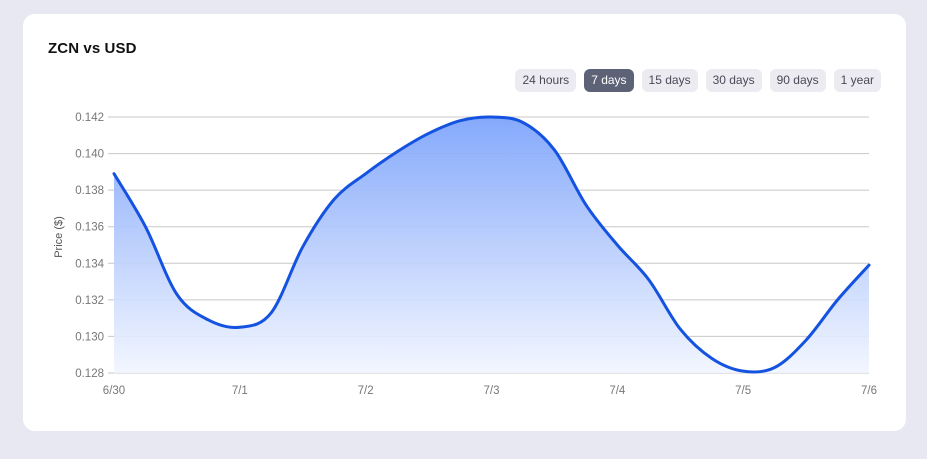 The height and width of the screenshot is (459, 927). What do you see at coordinates (857, 80) in the screenshot?
I see `range-tab-1-year: 1 year` at bounding box center [857, 80].